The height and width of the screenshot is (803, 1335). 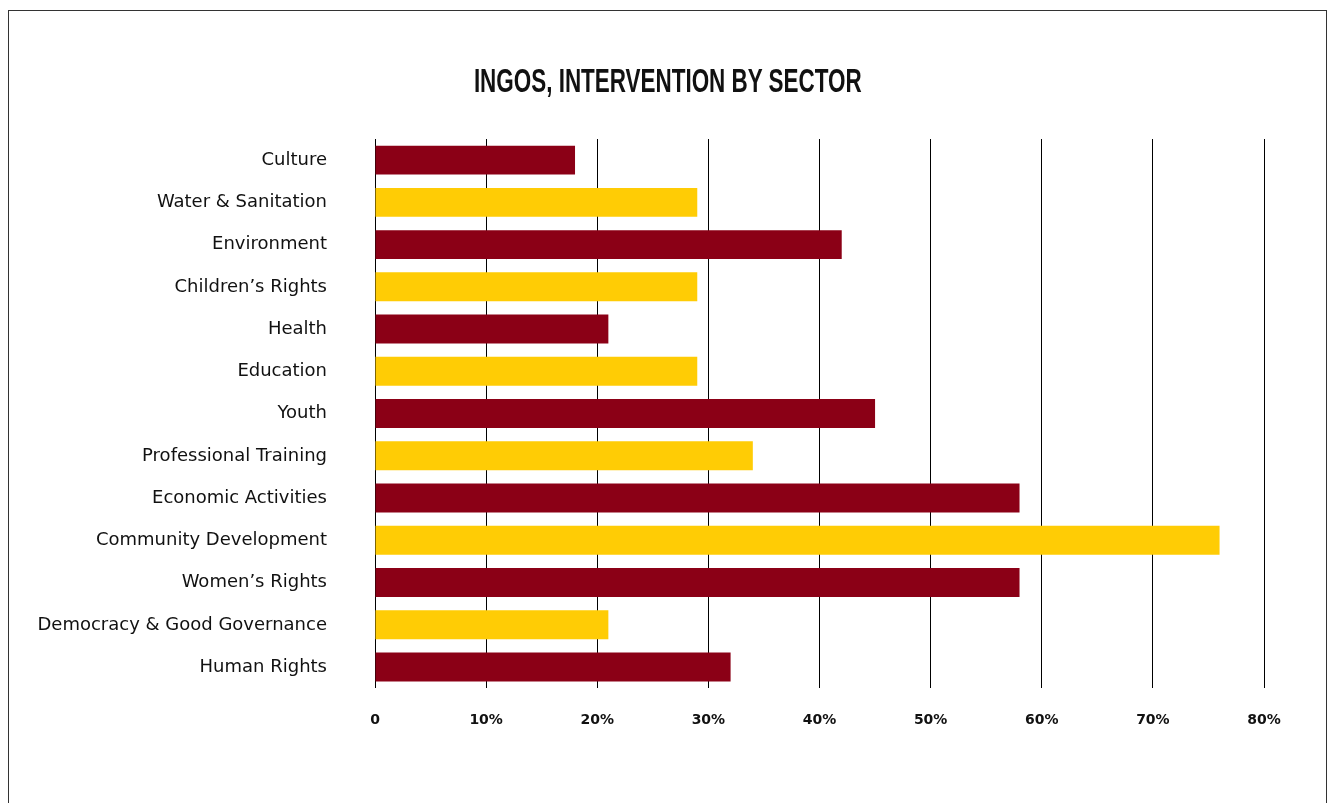 What do you see at coordinates (301, 412) in the screenshot?
I see `y-tick-label: Youth` at bounding box center [301, 412].